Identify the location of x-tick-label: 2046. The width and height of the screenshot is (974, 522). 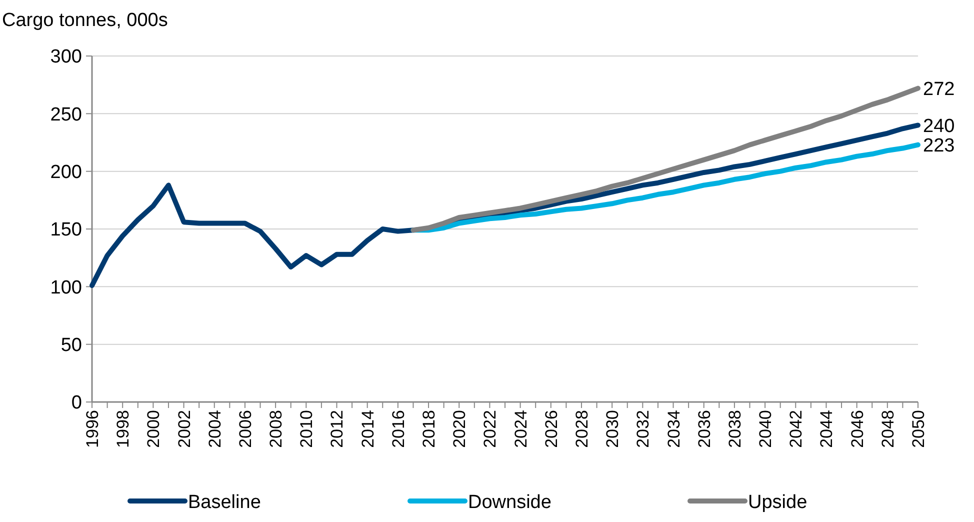
(857, 429).